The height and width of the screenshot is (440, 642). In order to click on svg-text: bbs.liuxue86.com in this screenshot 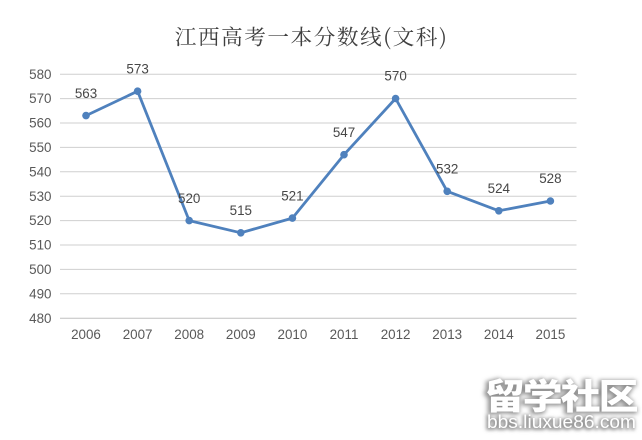, I will do `click(561, 422)`.